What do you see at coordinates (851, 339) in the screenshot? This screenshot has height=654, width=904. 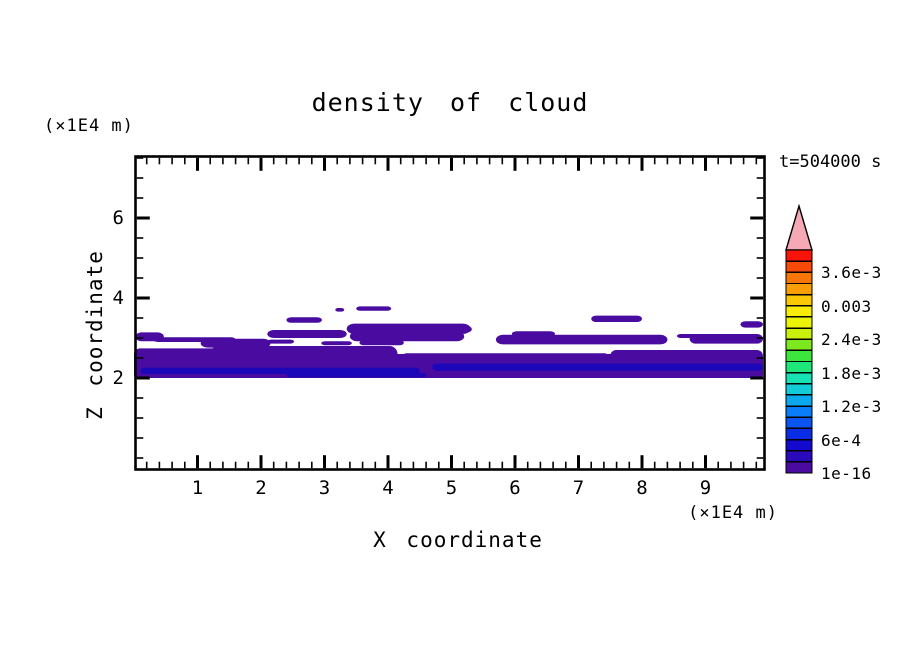 I see `colorbar-level-label: 2.4e-3` at bounding box center [851, 339].